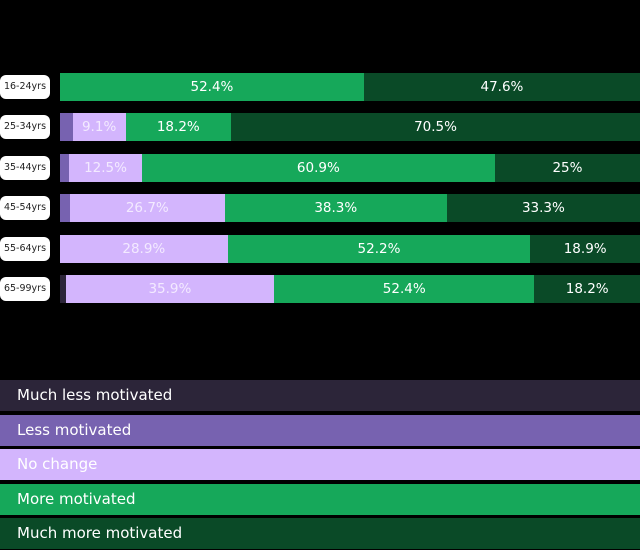  Describe the element at coordinates (25, 87) in the screenshot. I see `category-label: 16-24yrs` at that location.